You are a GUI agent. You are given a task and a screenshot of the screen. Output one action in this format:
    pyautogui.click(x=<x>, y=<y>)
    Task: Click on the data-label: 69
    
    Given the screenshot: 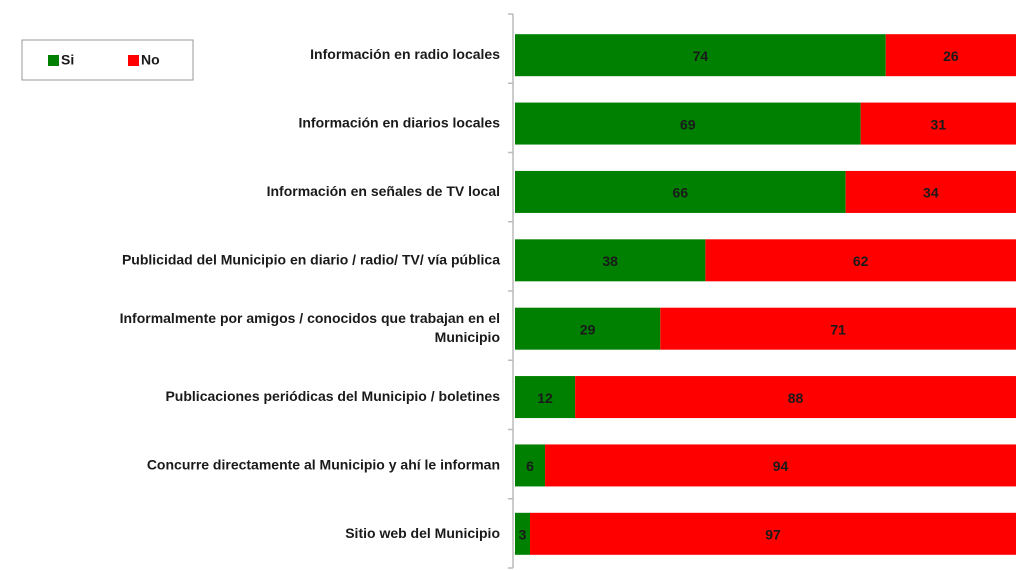 What is the action you would take?
    pyautogui.click(x=688, y=124)
    